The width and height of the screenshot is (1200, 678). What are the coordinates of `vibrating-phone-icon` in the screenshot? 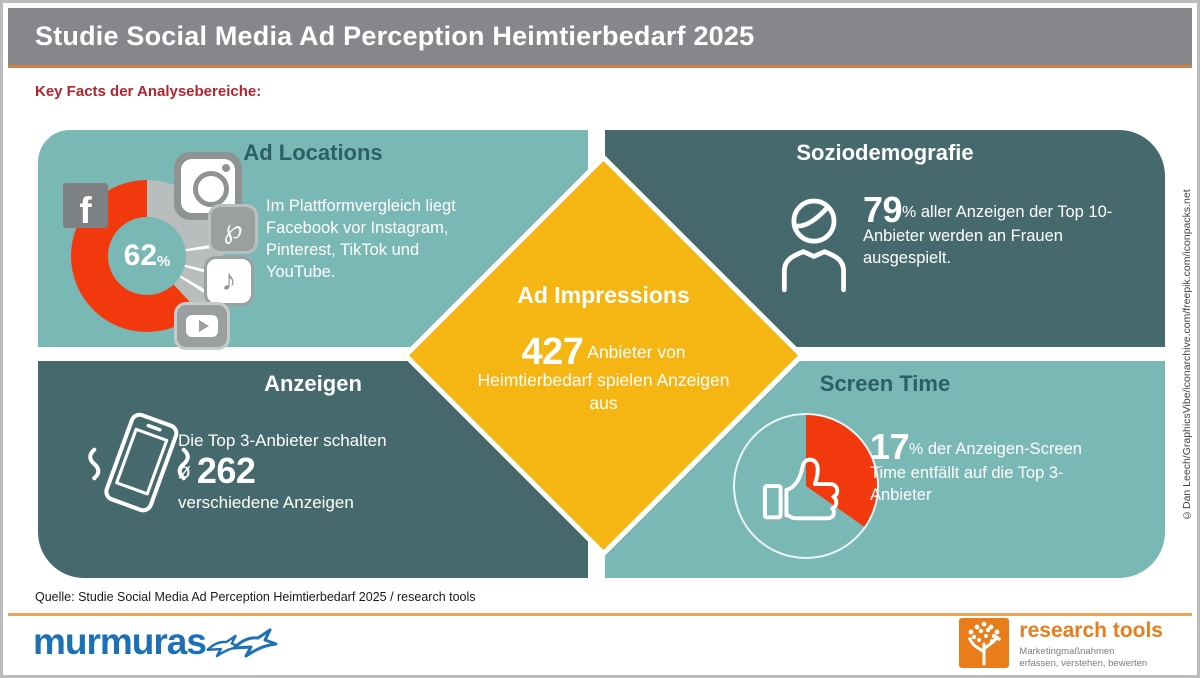 It's located at (139, 462).